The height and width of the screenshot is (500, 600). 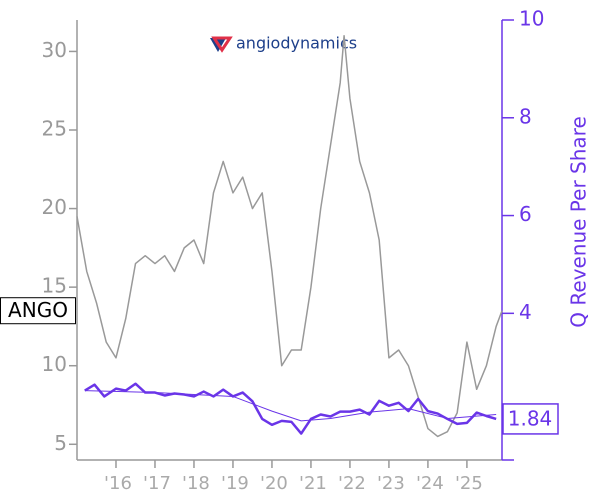 What do you see at coordinates (525, 312) in the screenshot?
I see `y2-tick-label: 4` at bounding box center [525, 312].